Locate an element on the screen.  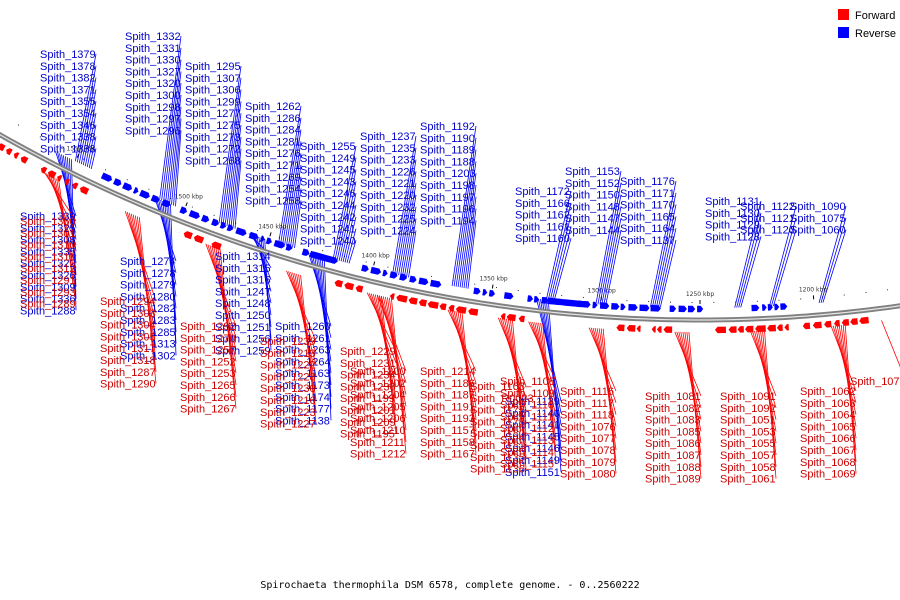
forward-gene-label: Spith_1228 is located at coordinates (288, 377).